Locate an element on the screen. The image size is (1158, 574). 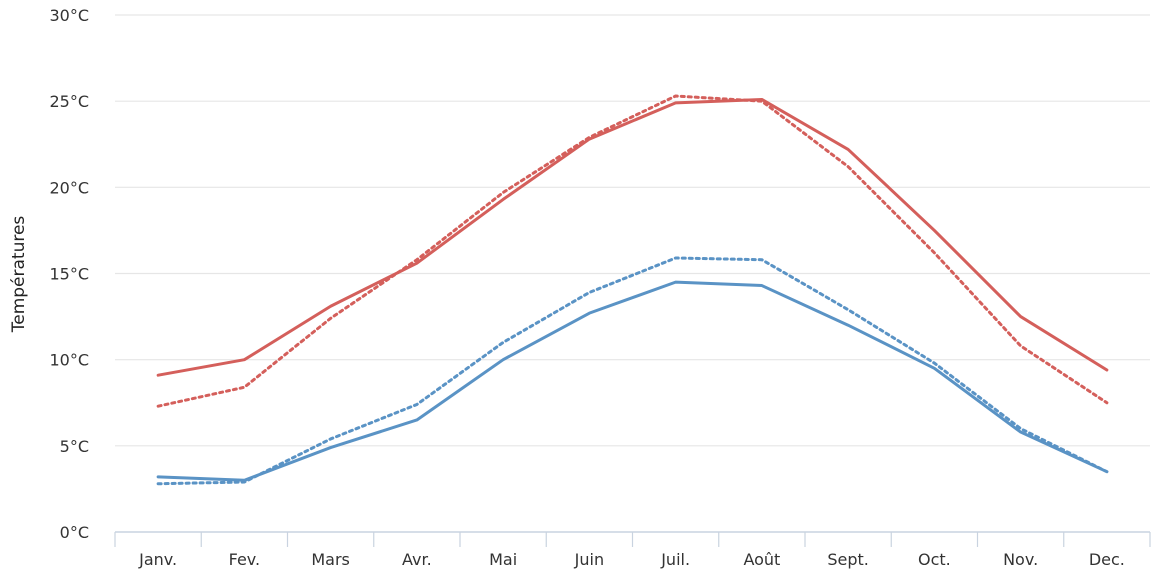
x-tick-label: Août is located at coordinates (761, 559).